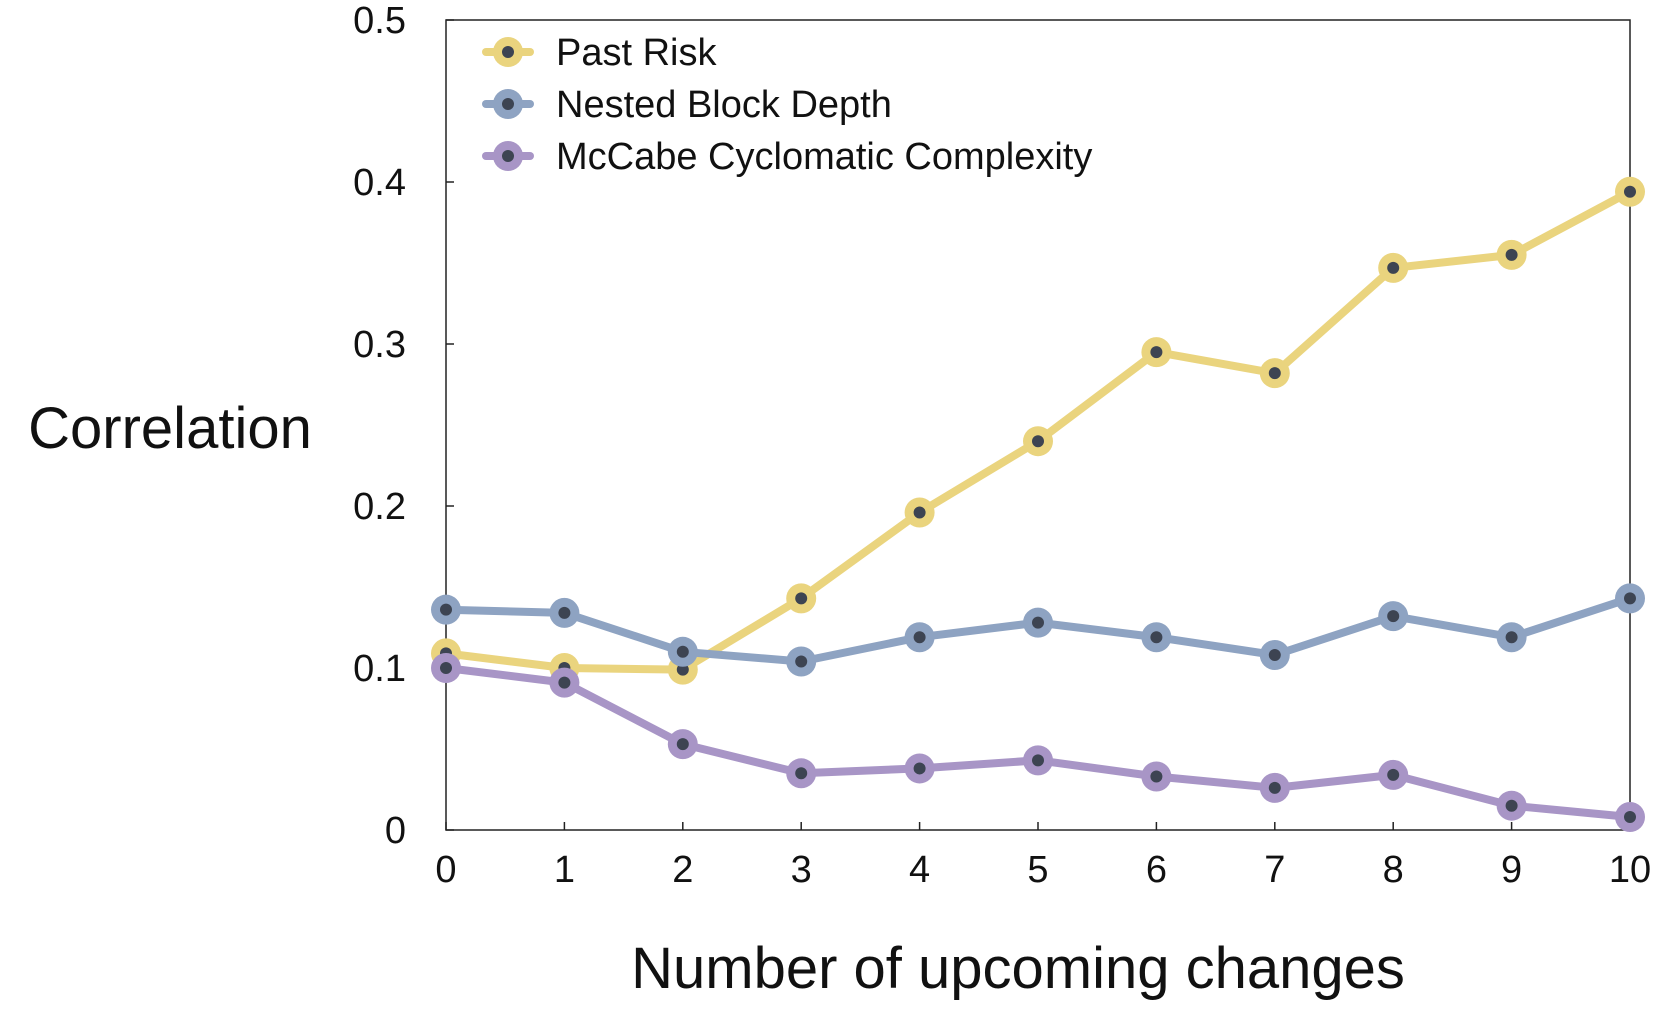 The width and height of the screenshot is (1663, 1013). I want to click on x-tick-label: 6, so click(1156, 870).